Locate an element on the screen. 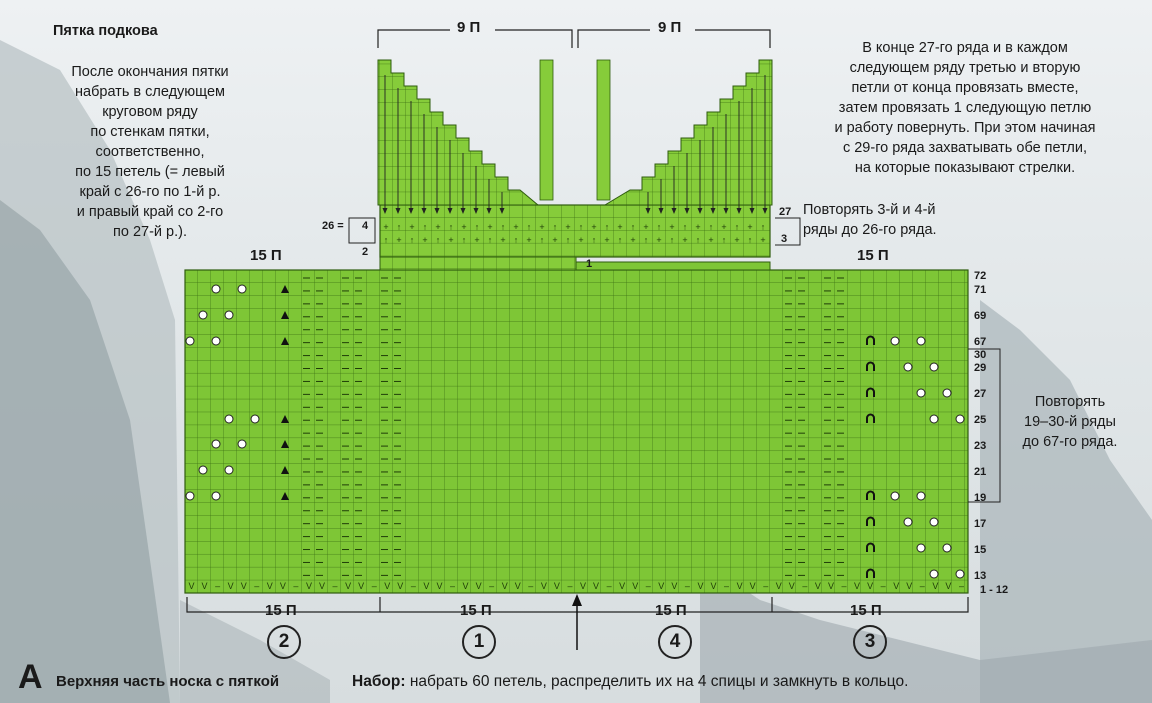 This screenshot has height=703, width=1152. heel-grid is located at coordinates (575, 231).